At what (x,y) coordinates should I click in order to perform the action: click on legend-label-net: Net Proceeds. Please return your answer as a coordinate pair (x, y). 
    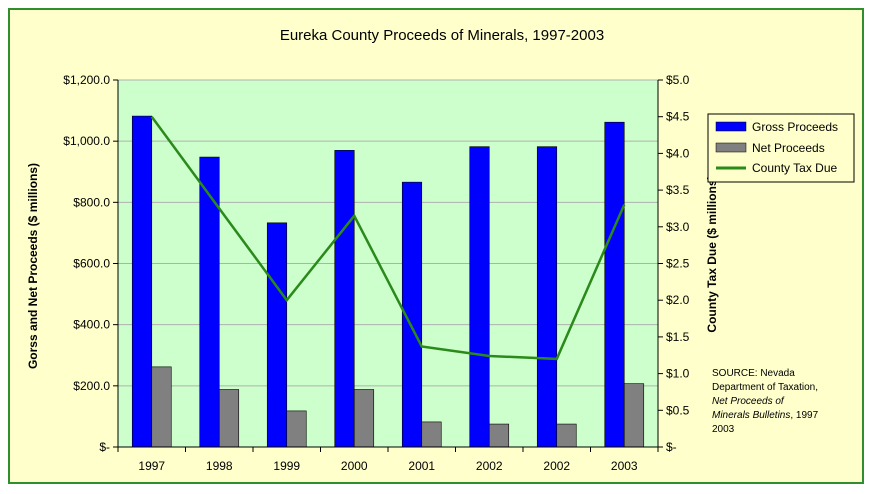
    Looking at the image, I should click on (788, 148).